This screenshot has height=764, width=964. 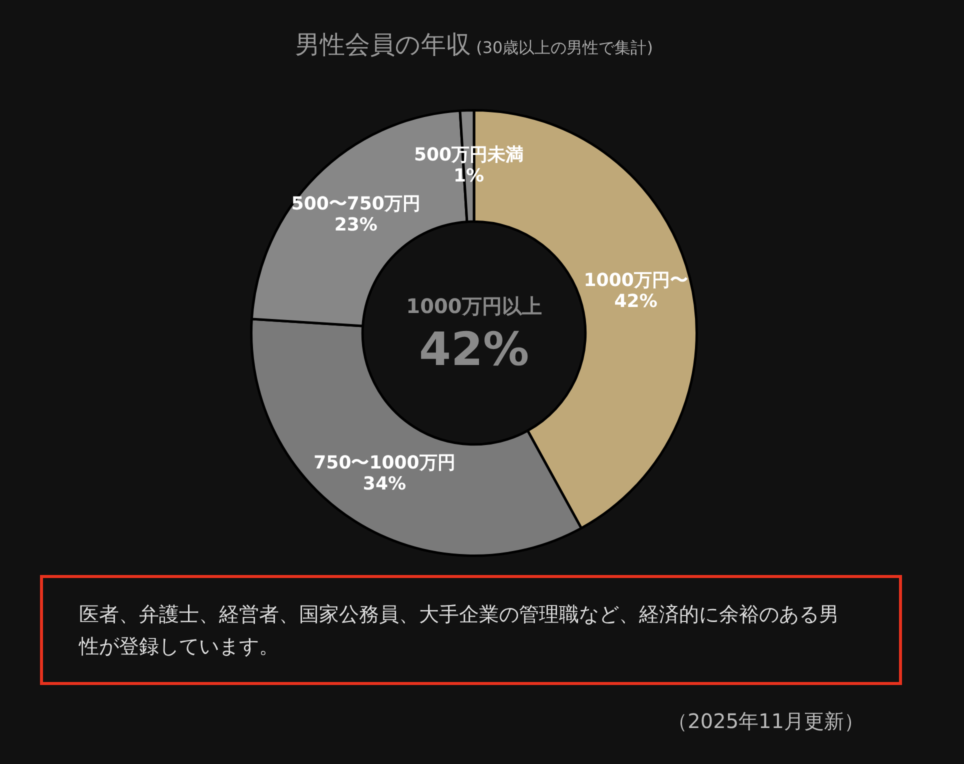 What do you see at coordinates (355, 204) in the screenshot?
I see `slice-label: 500〜750万円` at bounding box center [355, 204].